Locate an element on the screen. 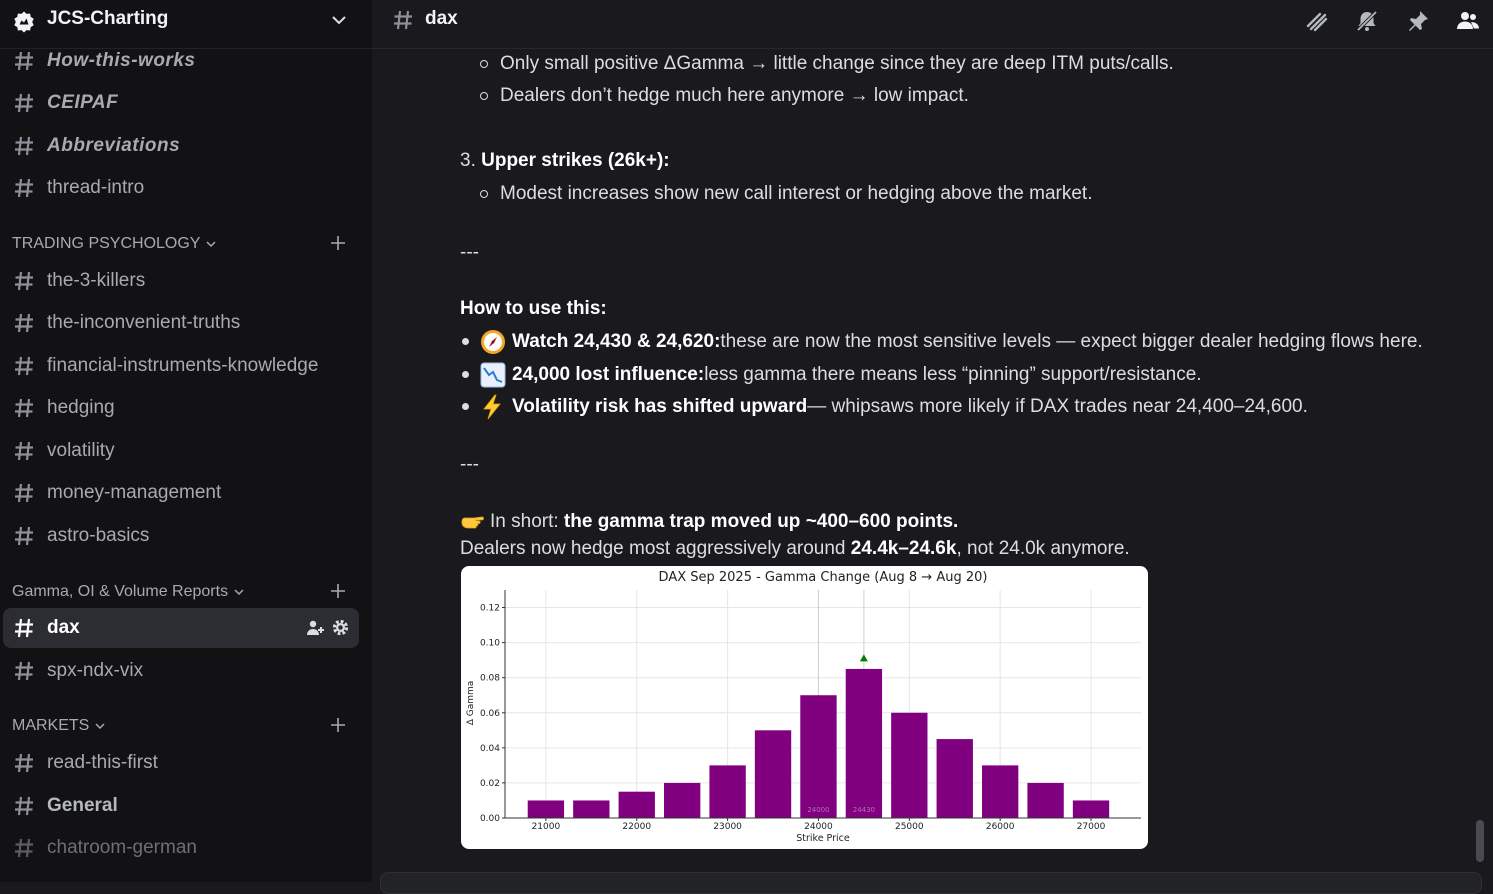 The image size is (1493, 894). pin-icon is located at coordinates (1418, 21).